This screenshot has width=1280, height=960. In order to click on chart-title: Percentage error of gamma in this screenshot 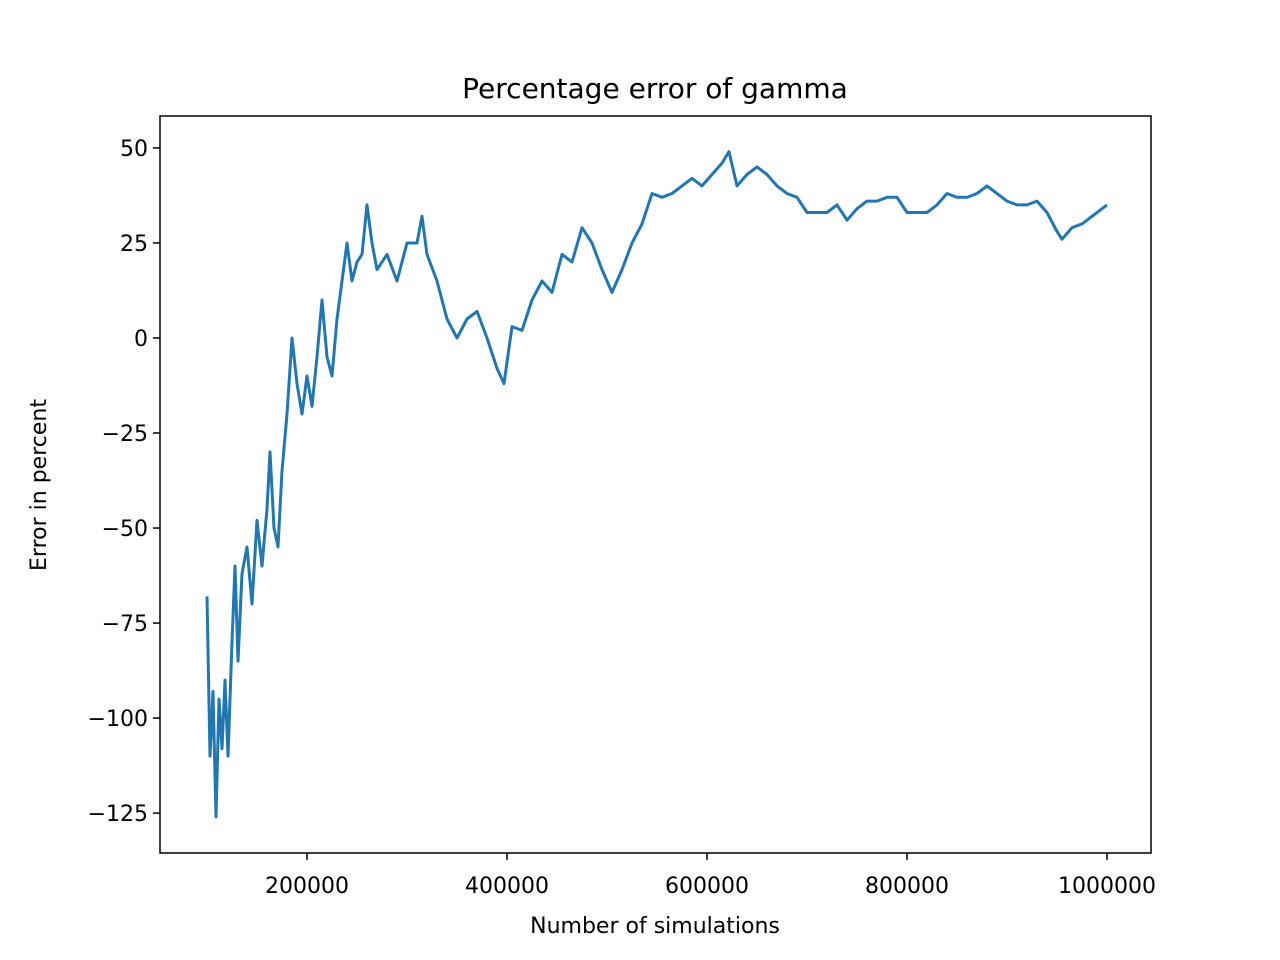, I will do `click(655, 88)`.